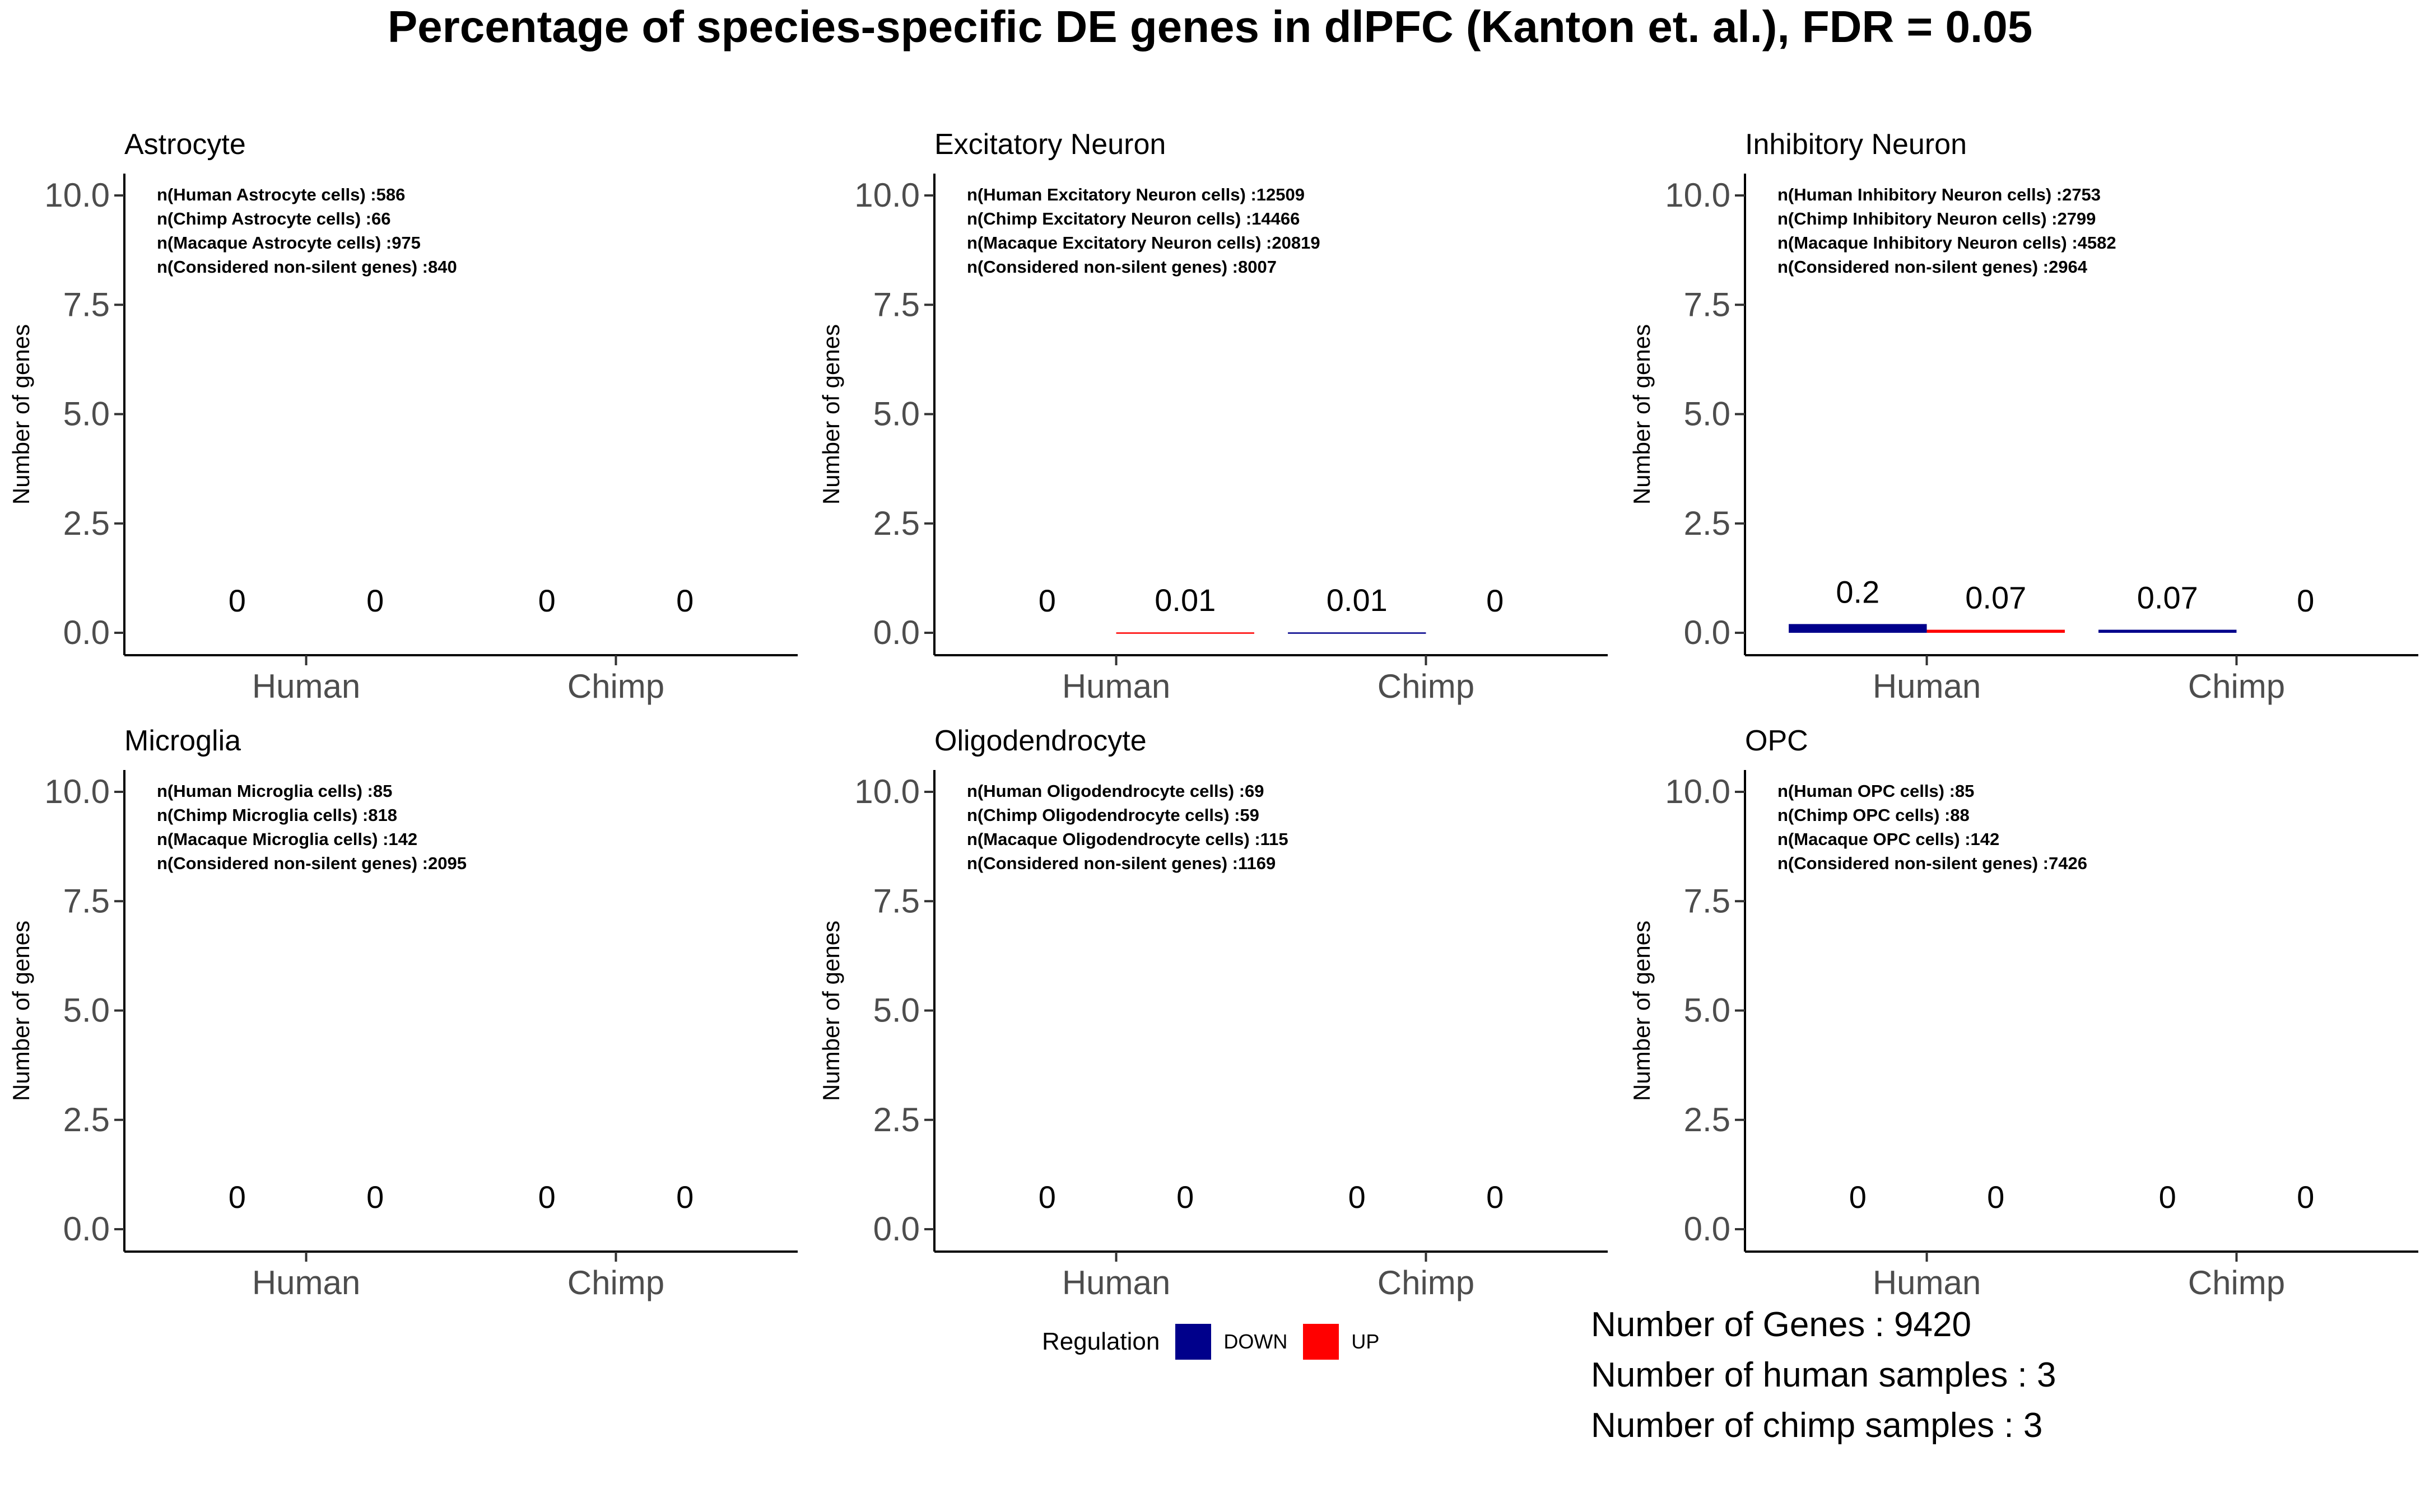  What do you see at coordinates (1219, 1342) in the screenshot?
I see `legend: Regulation DOWN UP` at bounding box center [1219, 1342].